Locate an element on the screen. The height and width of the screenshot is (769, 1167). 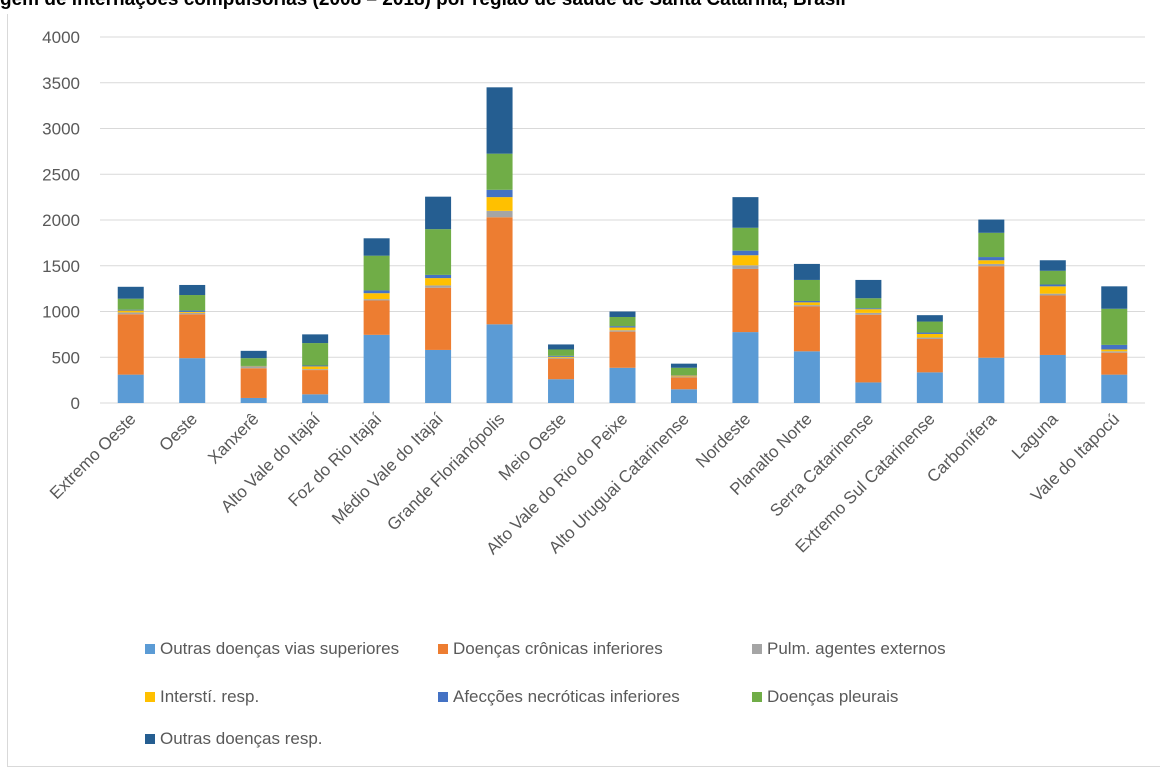
x-tick-label-nordeste: Nordeste is located at coordinates (723, 440).